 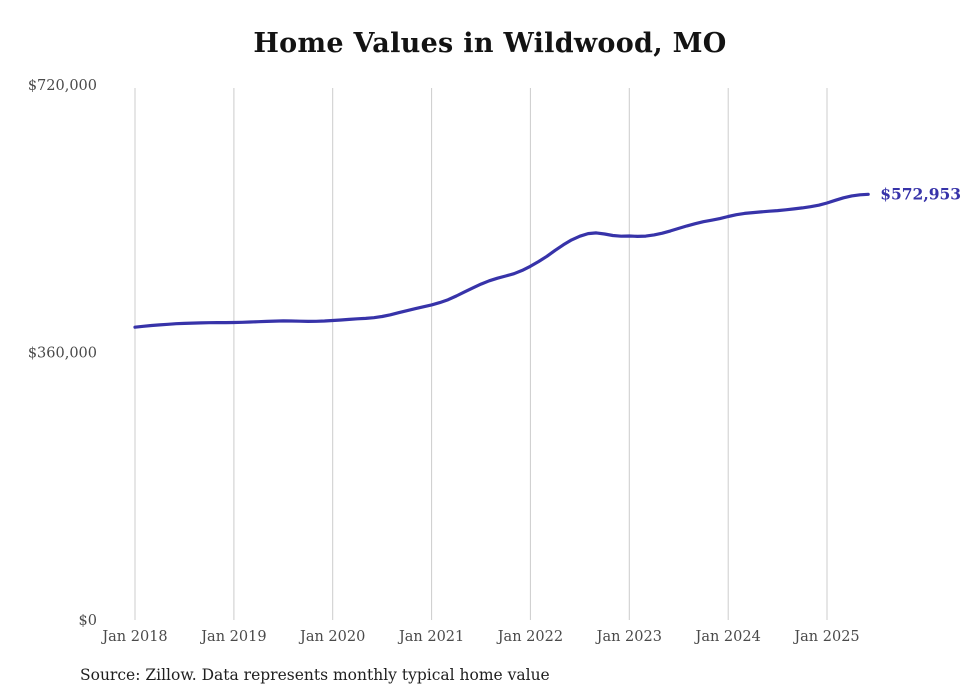 I want to click on x-tick-label: Jan 2024, so click(x=727, y=637).